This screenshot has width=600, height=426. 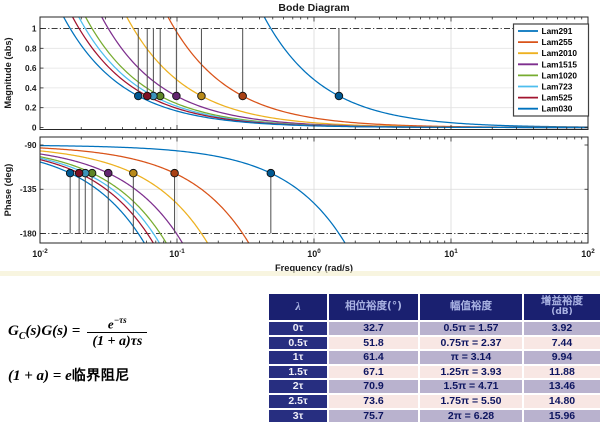 I want to click on chart-title: Bode Diagram, so click(x=313, y=8).